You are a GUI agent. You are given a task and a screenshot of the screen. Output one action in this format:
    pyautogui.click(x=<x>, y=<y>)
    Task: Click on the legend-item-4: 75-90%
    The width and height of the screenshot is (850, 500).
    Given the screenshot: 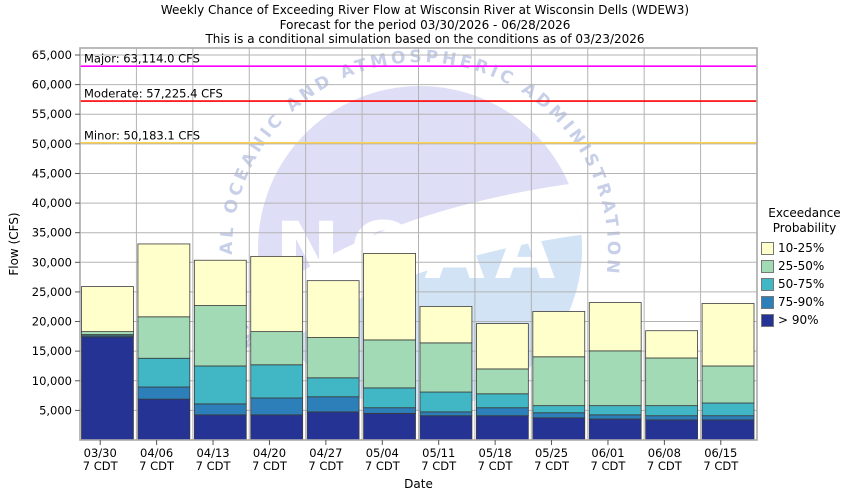 What is the action you would take?
    pyautogui.click(x=805, y=302)
    